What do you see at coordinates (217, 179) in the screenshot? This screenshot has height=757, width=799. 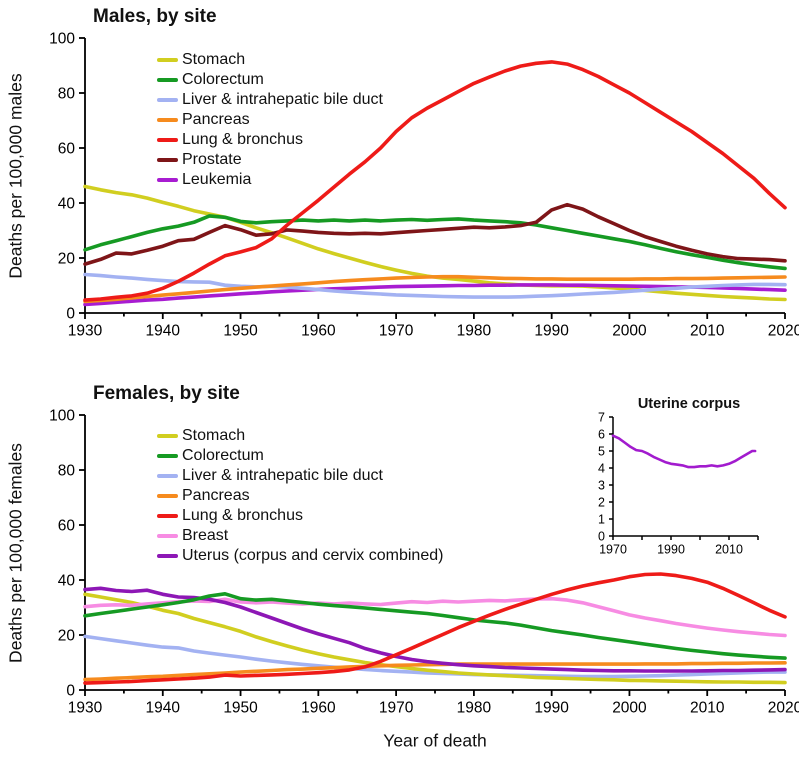 I see `legend-label-leukemia: Leukemia` at bounding box center [217, 179].